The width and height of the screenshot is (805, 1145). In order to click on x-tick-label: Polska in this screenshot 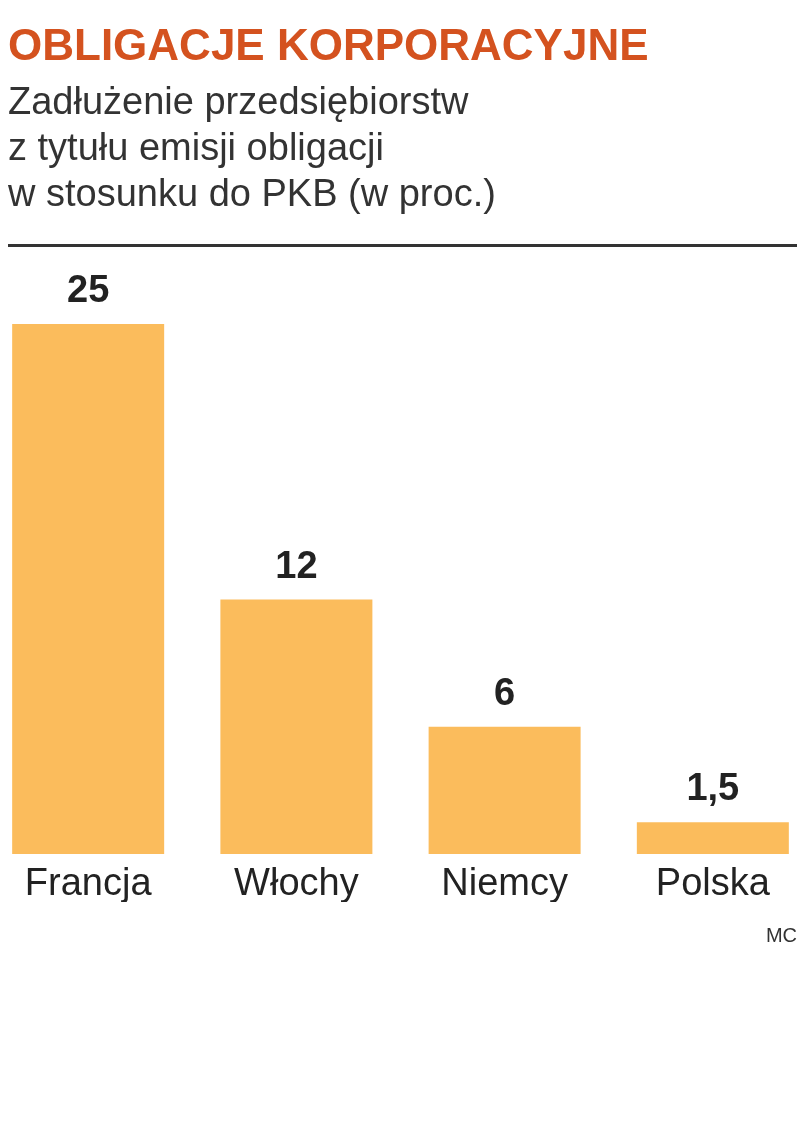, I will do `click(713, 881)`.